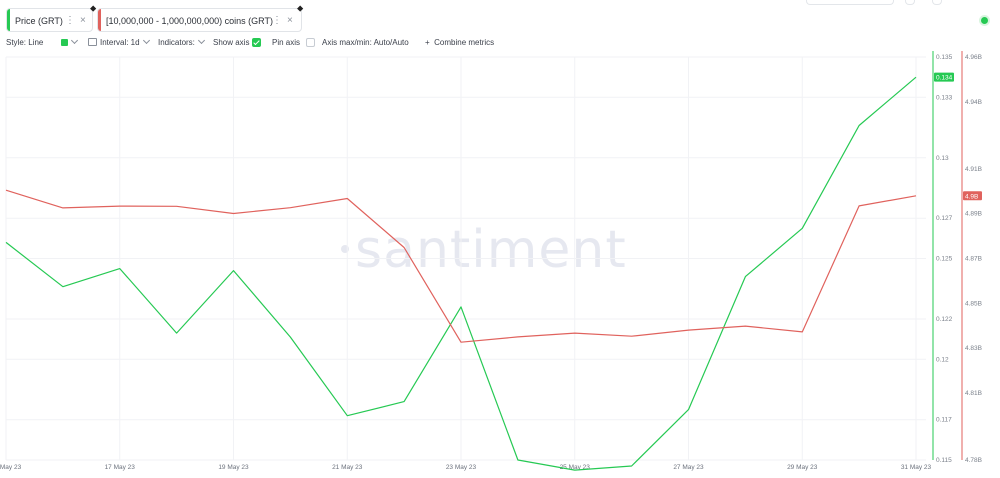 The image size is (1000, 478). What do you see at coordinates (942, 359) in the screenshot?
I see `left-axis-tick-label: 0.12` at bounding box center [942, 359].